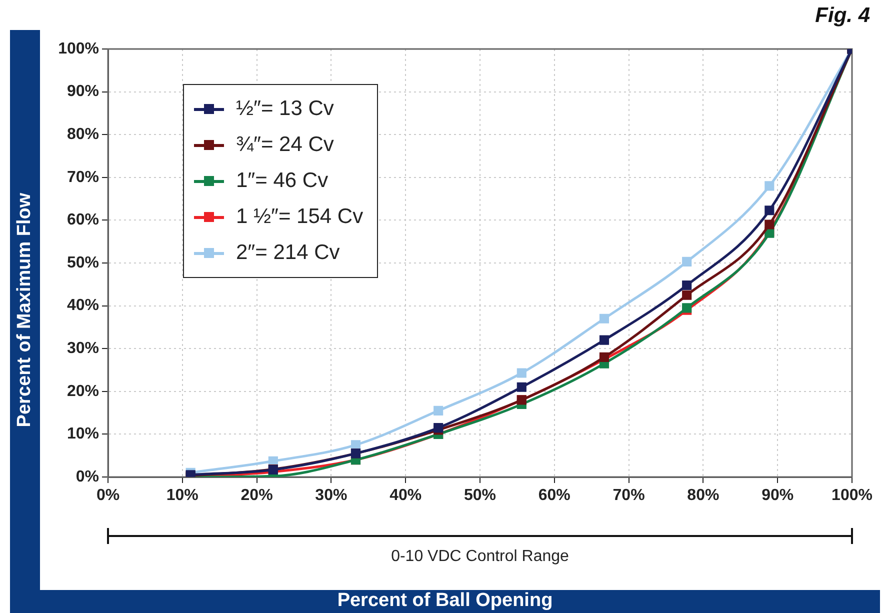  What do you see at coordinates (778, 495) in the screenshot?
I see `x-tick-label: 90%` at bounding box center [778, 495].